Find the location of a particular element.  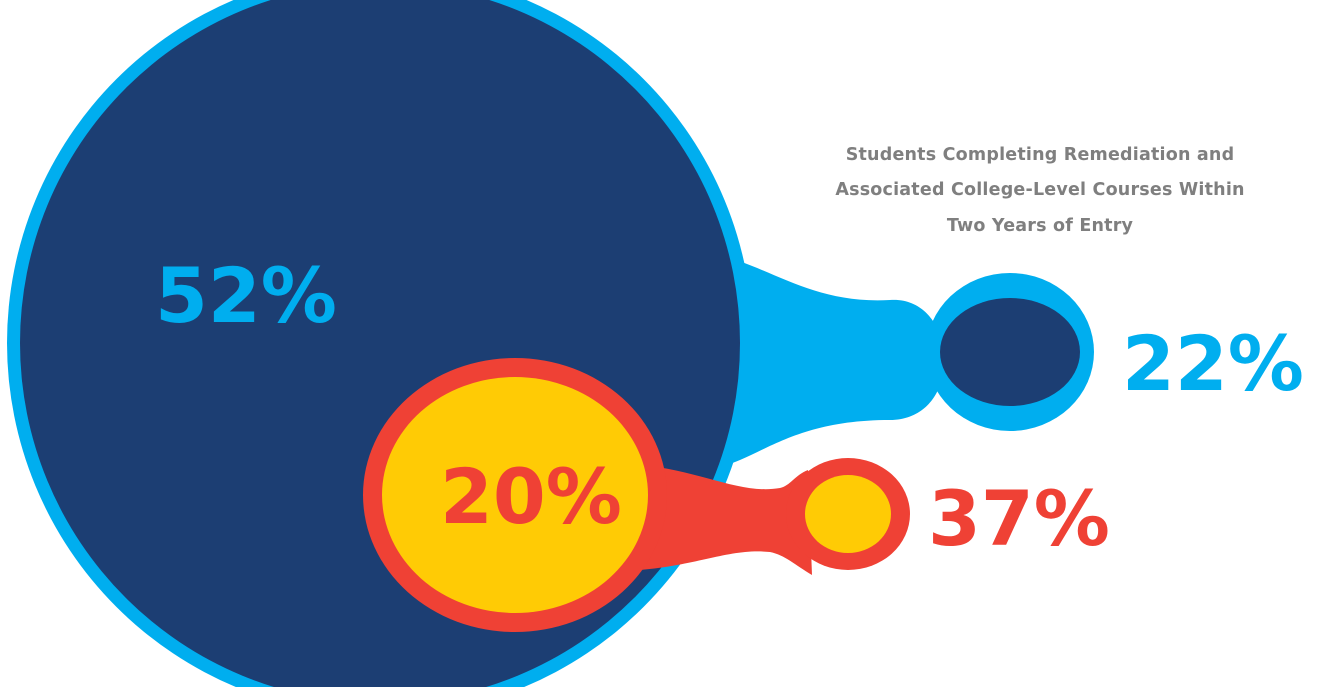

chart-title-line-3: Two Years of Entry is located at coordinates (1040, 226).